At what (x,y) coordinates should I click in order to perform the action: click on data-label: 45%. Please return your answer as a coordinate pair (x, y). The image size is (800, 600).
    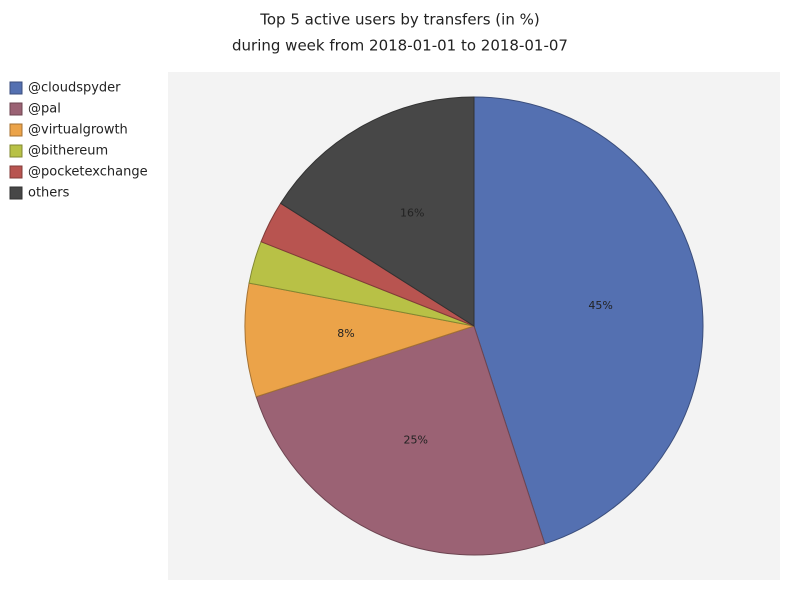
    Looking at the image, I should click on (600, 305).